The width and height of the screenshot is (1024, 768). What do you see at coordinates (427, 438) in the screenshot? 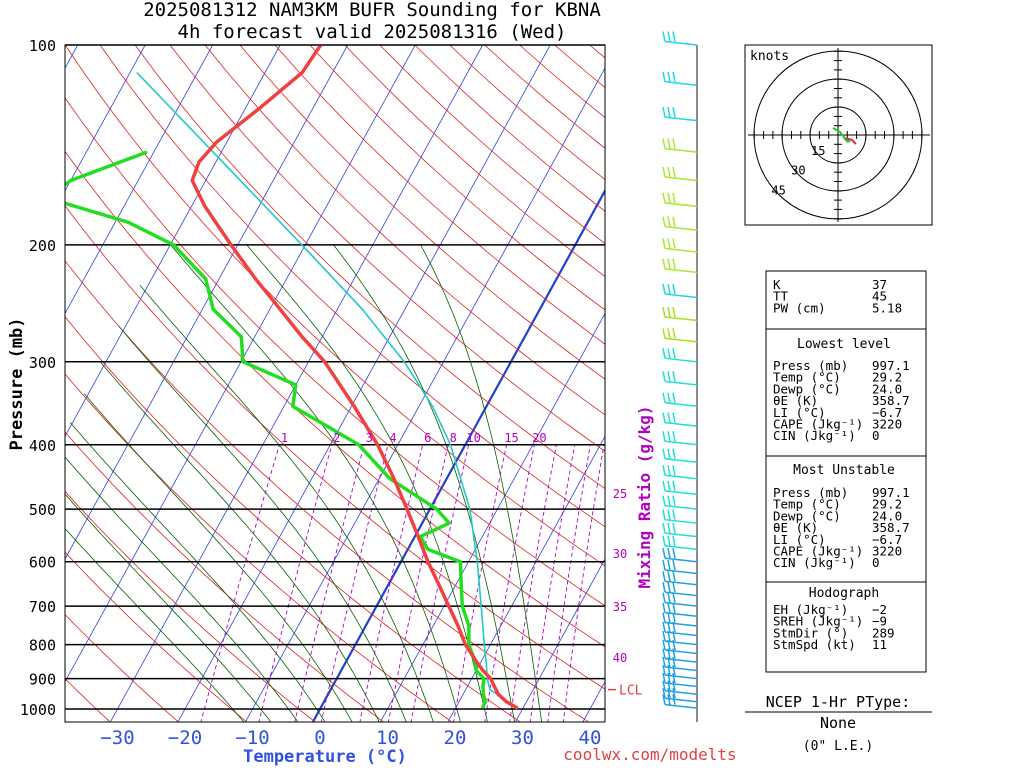
I see `mixing-ratio-tick-label: 6` at bounding box center [427, 438].